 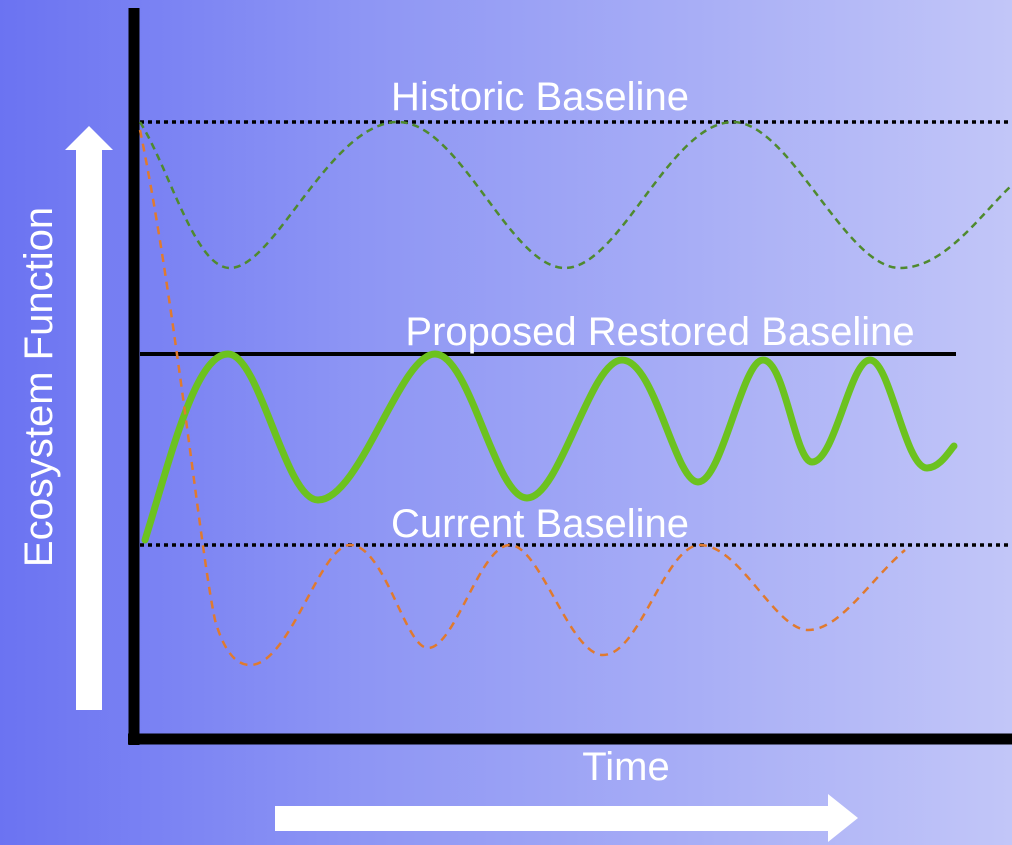 What do you see at coordinates (89, 418) in the screenshot?
I see `y-arrow` at bounding box center [89, 418].